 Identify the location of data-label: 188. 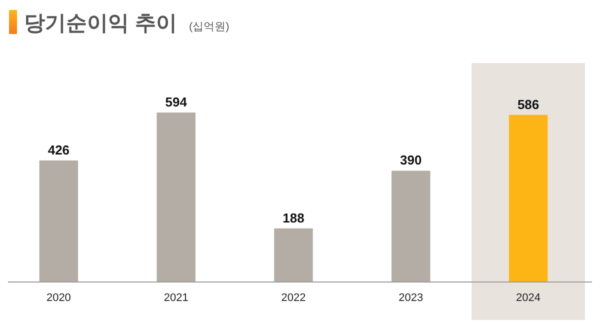
(293, 218).